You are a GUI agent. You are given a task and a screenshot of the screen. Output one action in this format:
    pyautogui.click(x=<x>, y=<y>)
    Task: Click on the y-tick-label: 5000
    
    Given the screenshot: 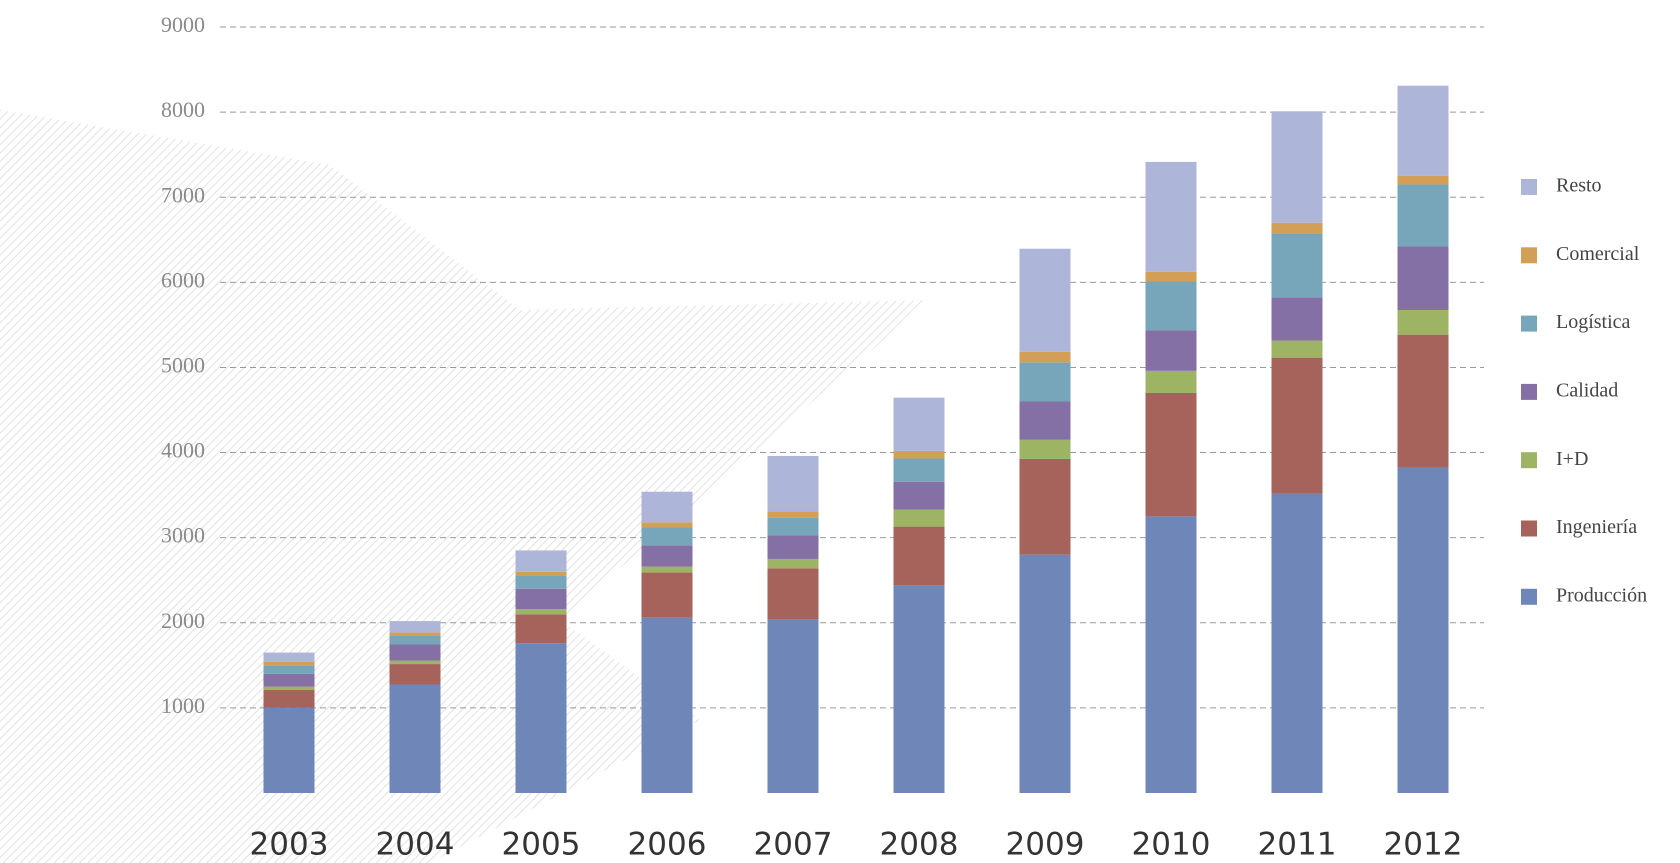 What is the action you would take?
    pyautogui.click(x=183, y=364)
    